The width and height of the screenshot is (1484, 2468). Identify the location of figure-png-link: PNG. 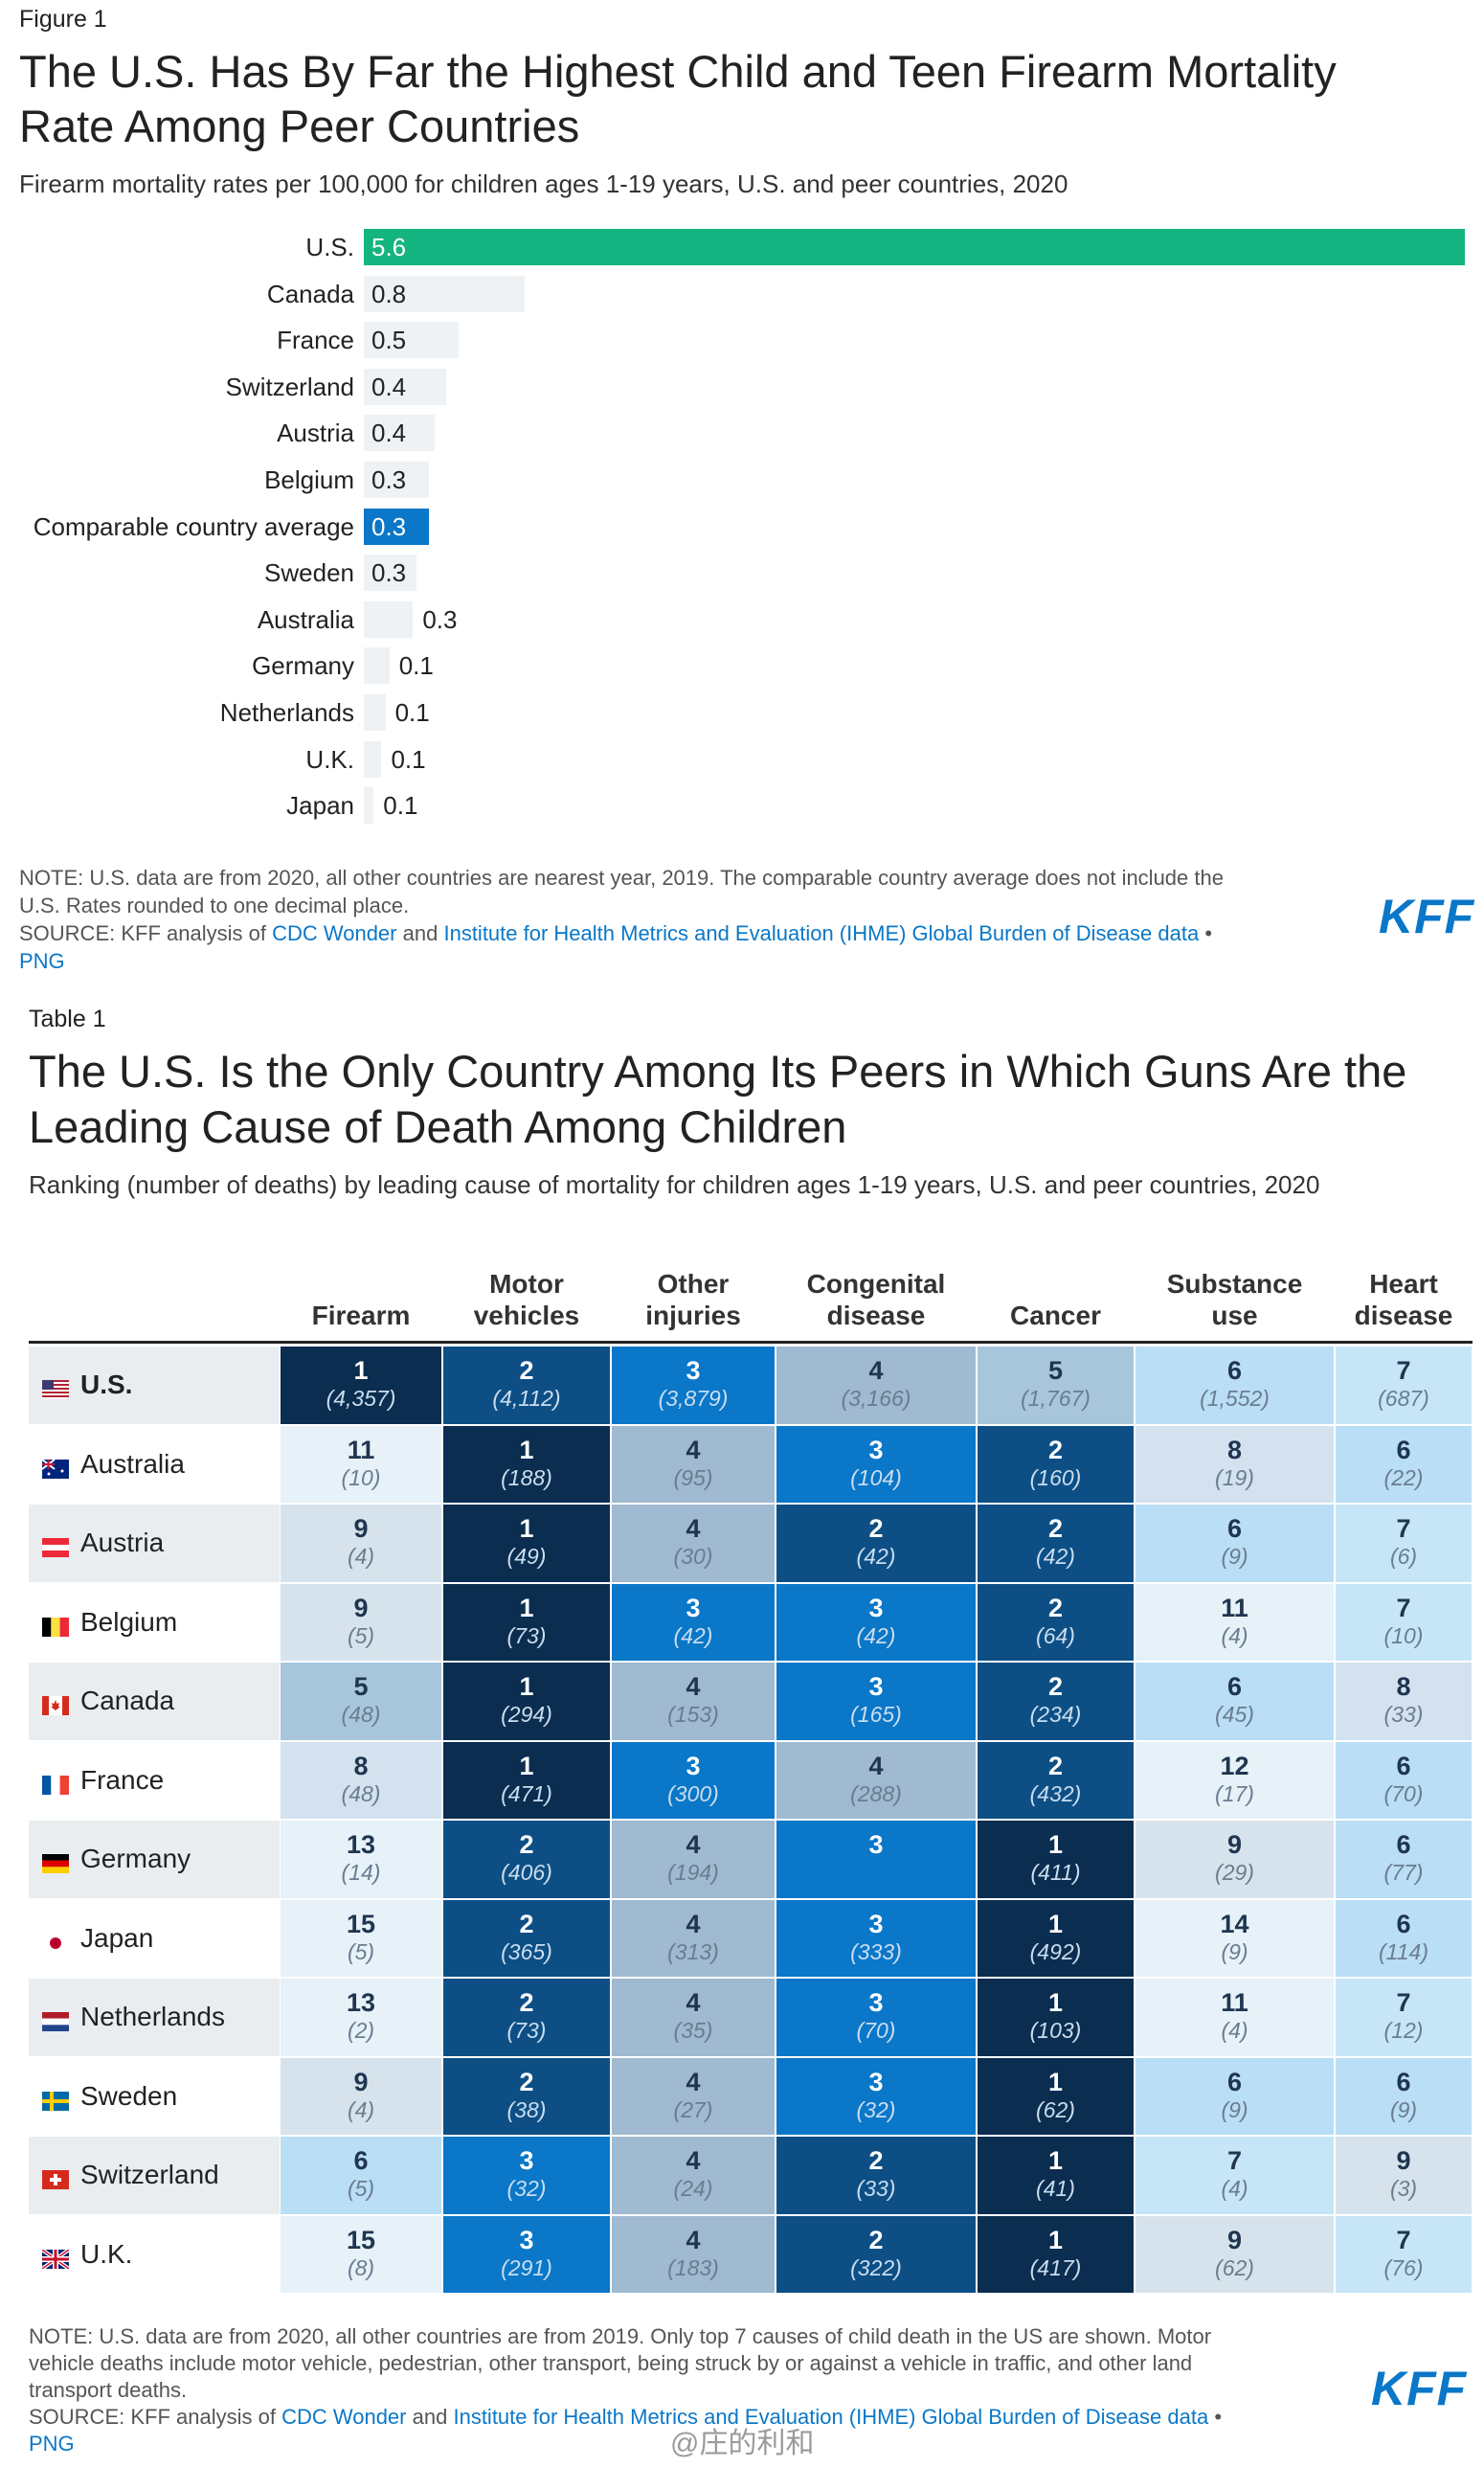
(42, 961).